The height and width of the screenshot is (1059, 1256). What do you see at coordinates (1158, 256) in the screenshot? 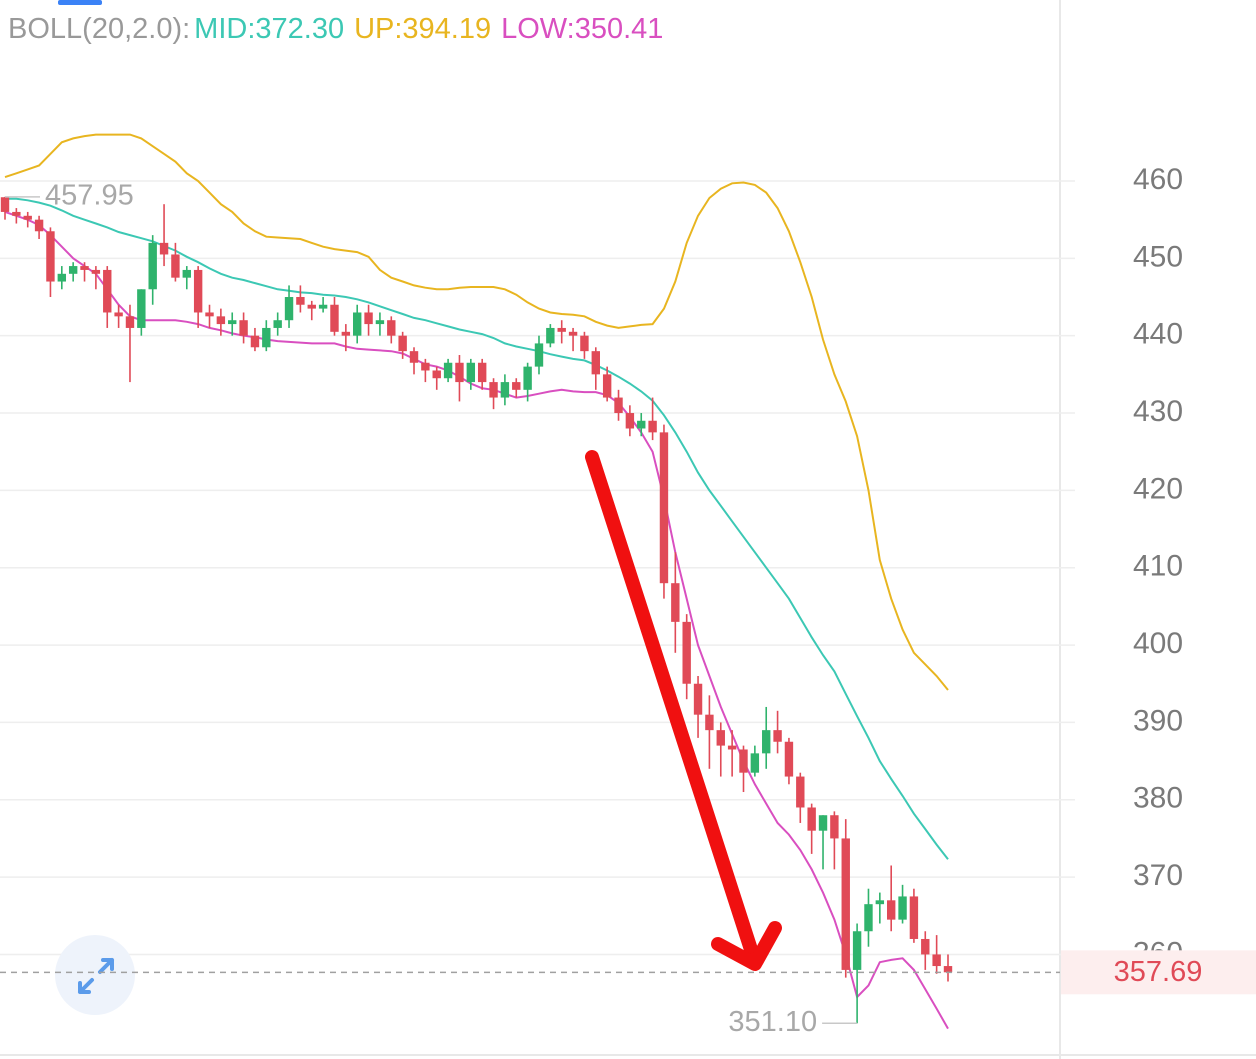
I see `y-tick-label: 450` at bounding box center [1158, 256].